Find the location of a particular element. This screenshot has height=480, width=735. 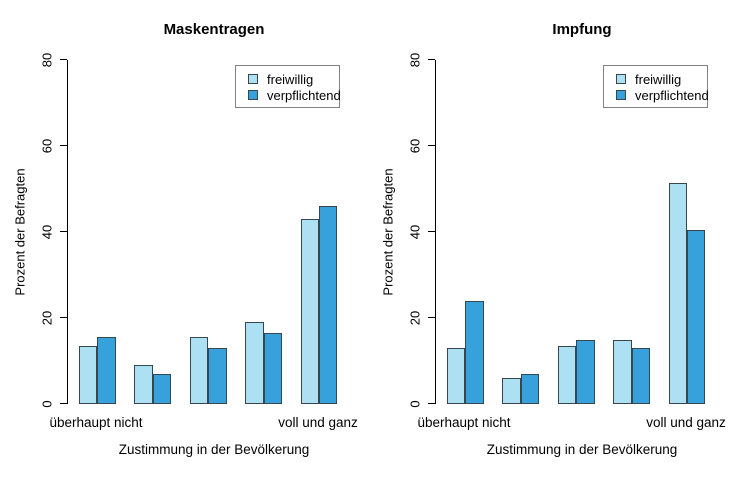

chart-title: Impfung is located at coordinates (582, 29).